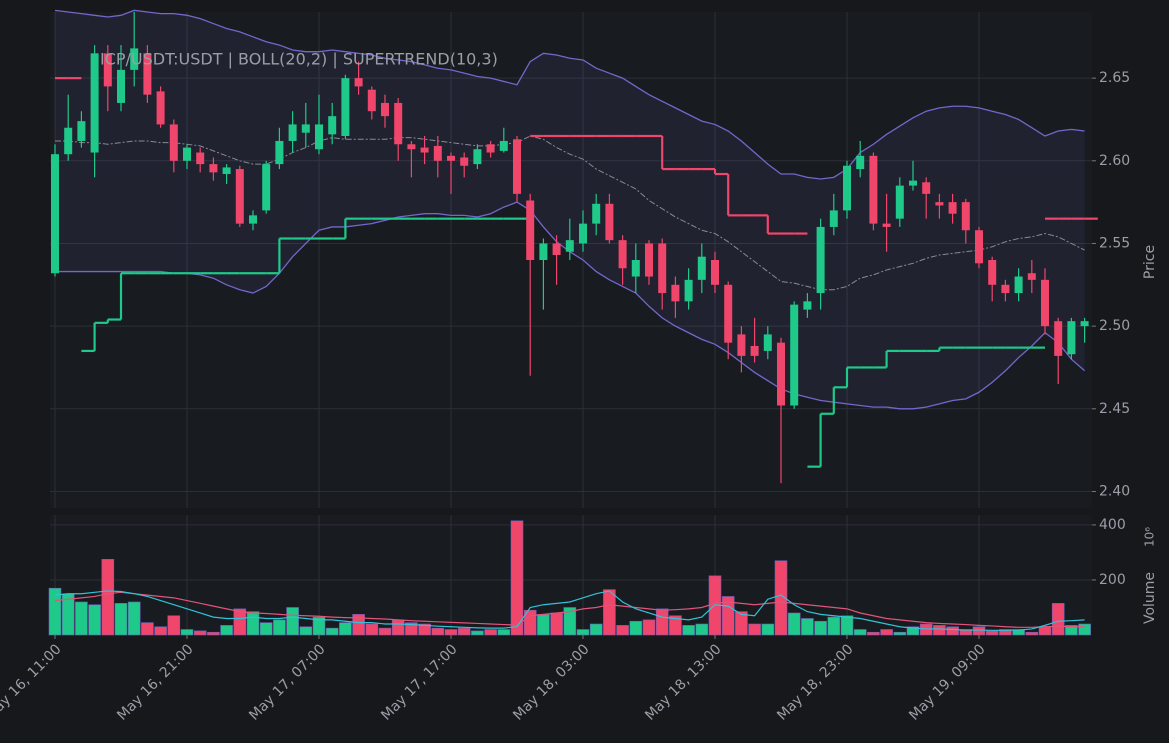 This screenshot has height=743, width=1169. What do you see at coordinates (1150, 262) in the screenshot?
I see `y-axis-label: Price` at bounding box center [1150, 262].